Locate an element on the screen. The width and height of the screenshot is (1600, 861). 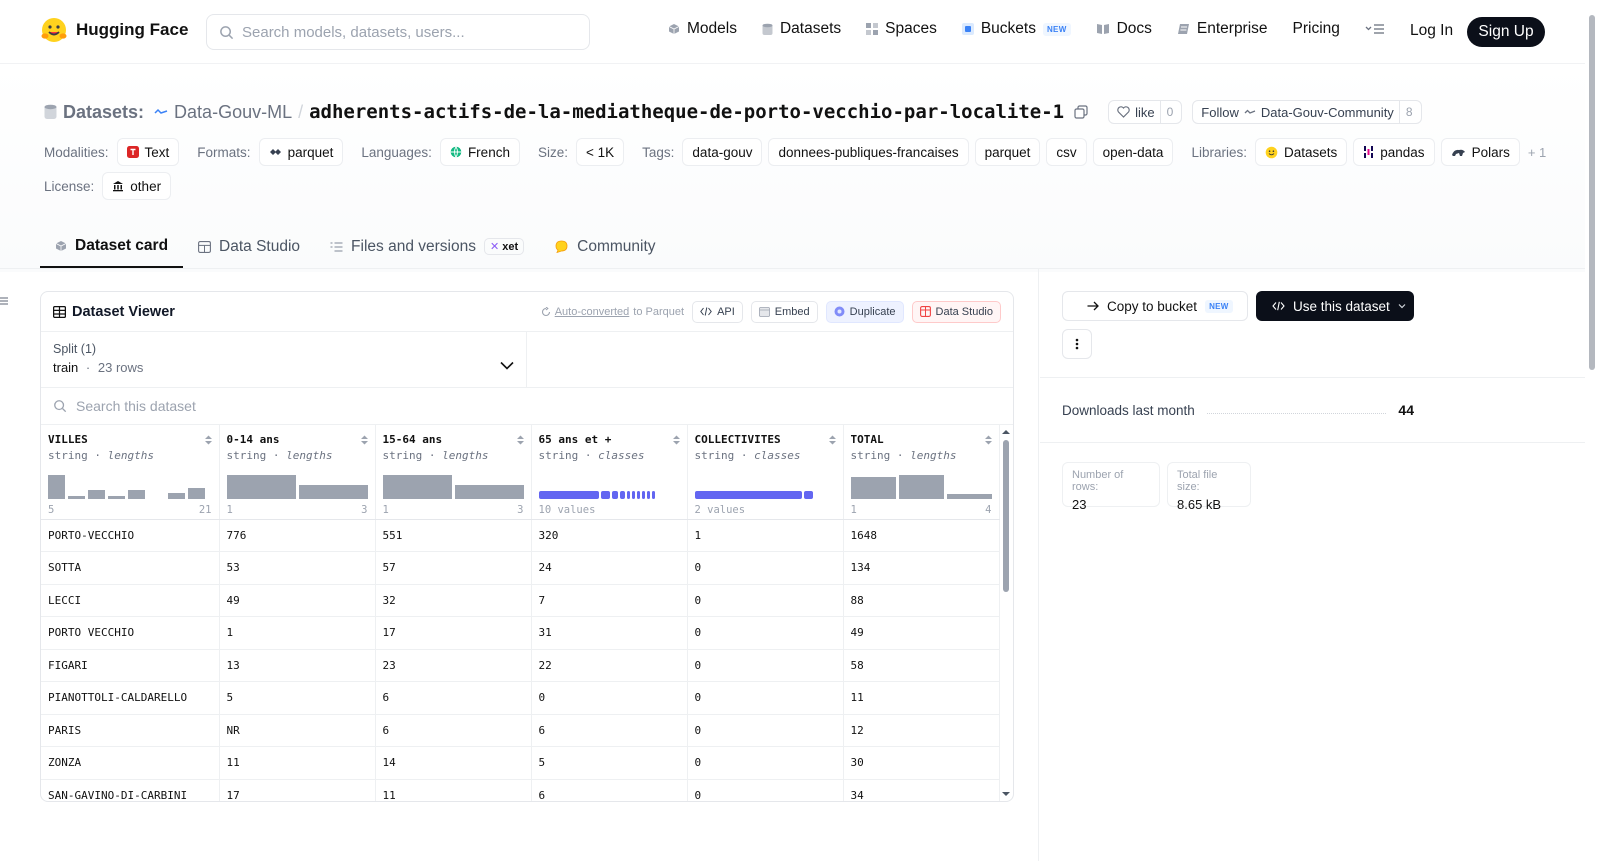
table-cell: 88 is located at coordinates (921, 600).